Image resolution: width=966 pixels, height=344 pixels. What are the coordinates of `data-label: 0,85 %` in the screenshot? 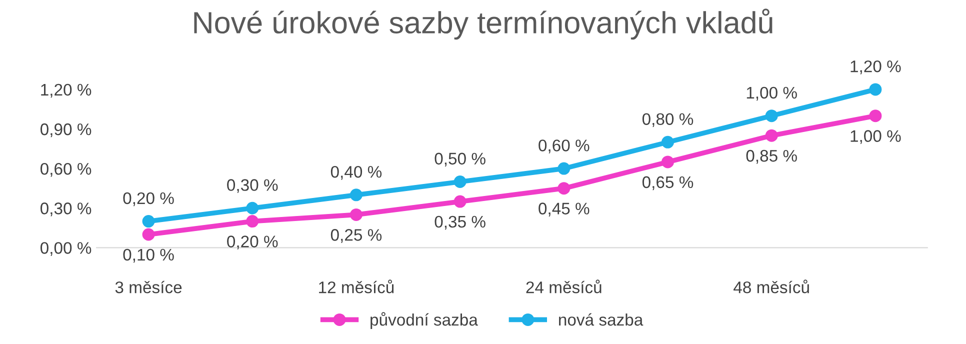 It's located at (771, 157).